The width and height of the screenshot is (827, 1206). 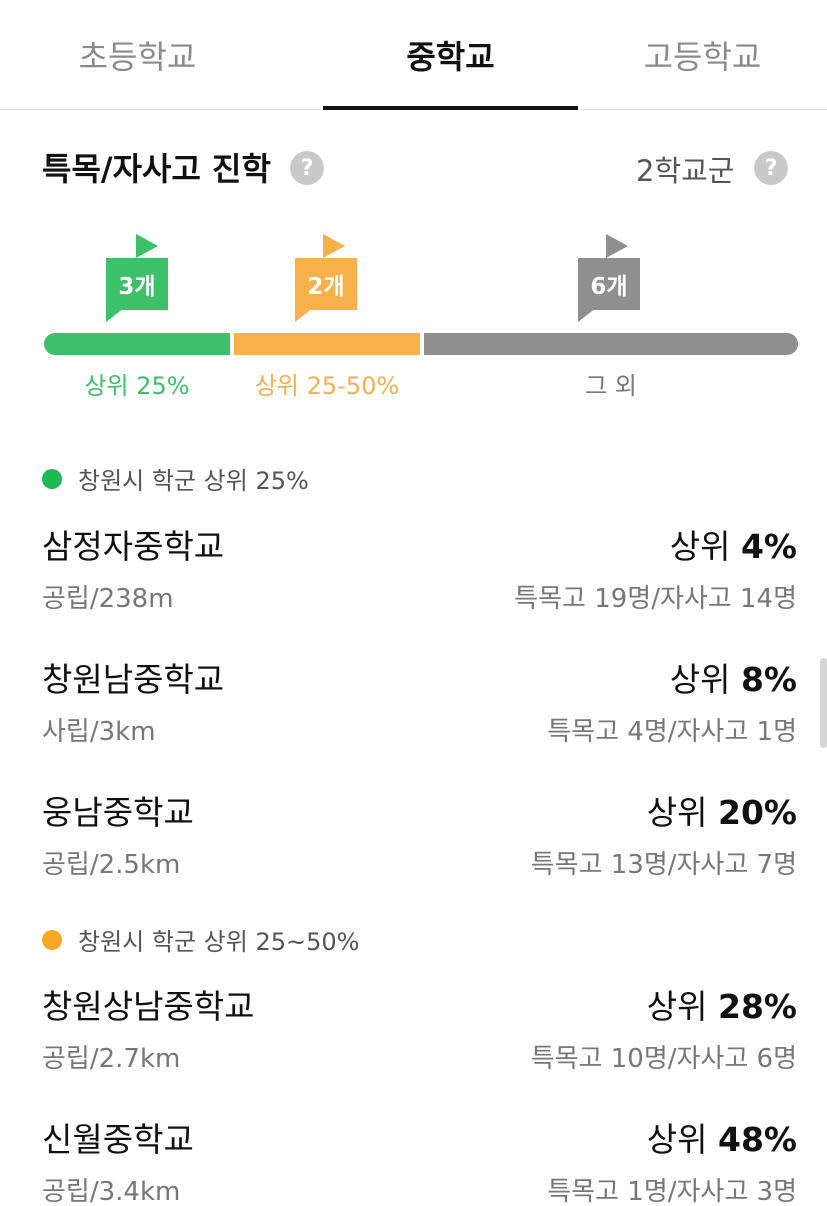 I want to click on tab-middle: 중학교, so click(x=450, y=57).